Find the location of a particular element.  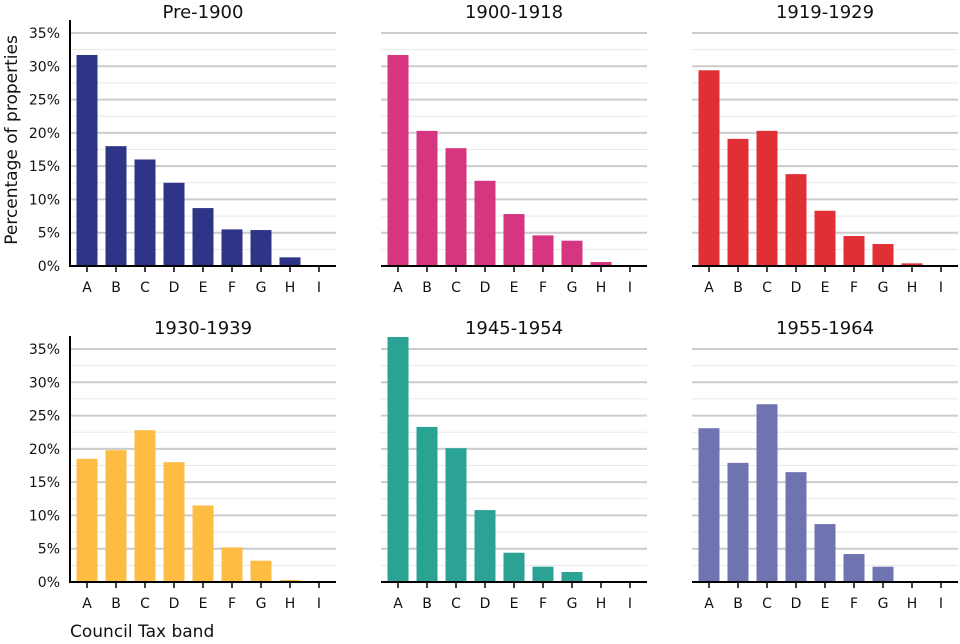

panel-title: 1955-1964 is located at coordinates (825, 328).